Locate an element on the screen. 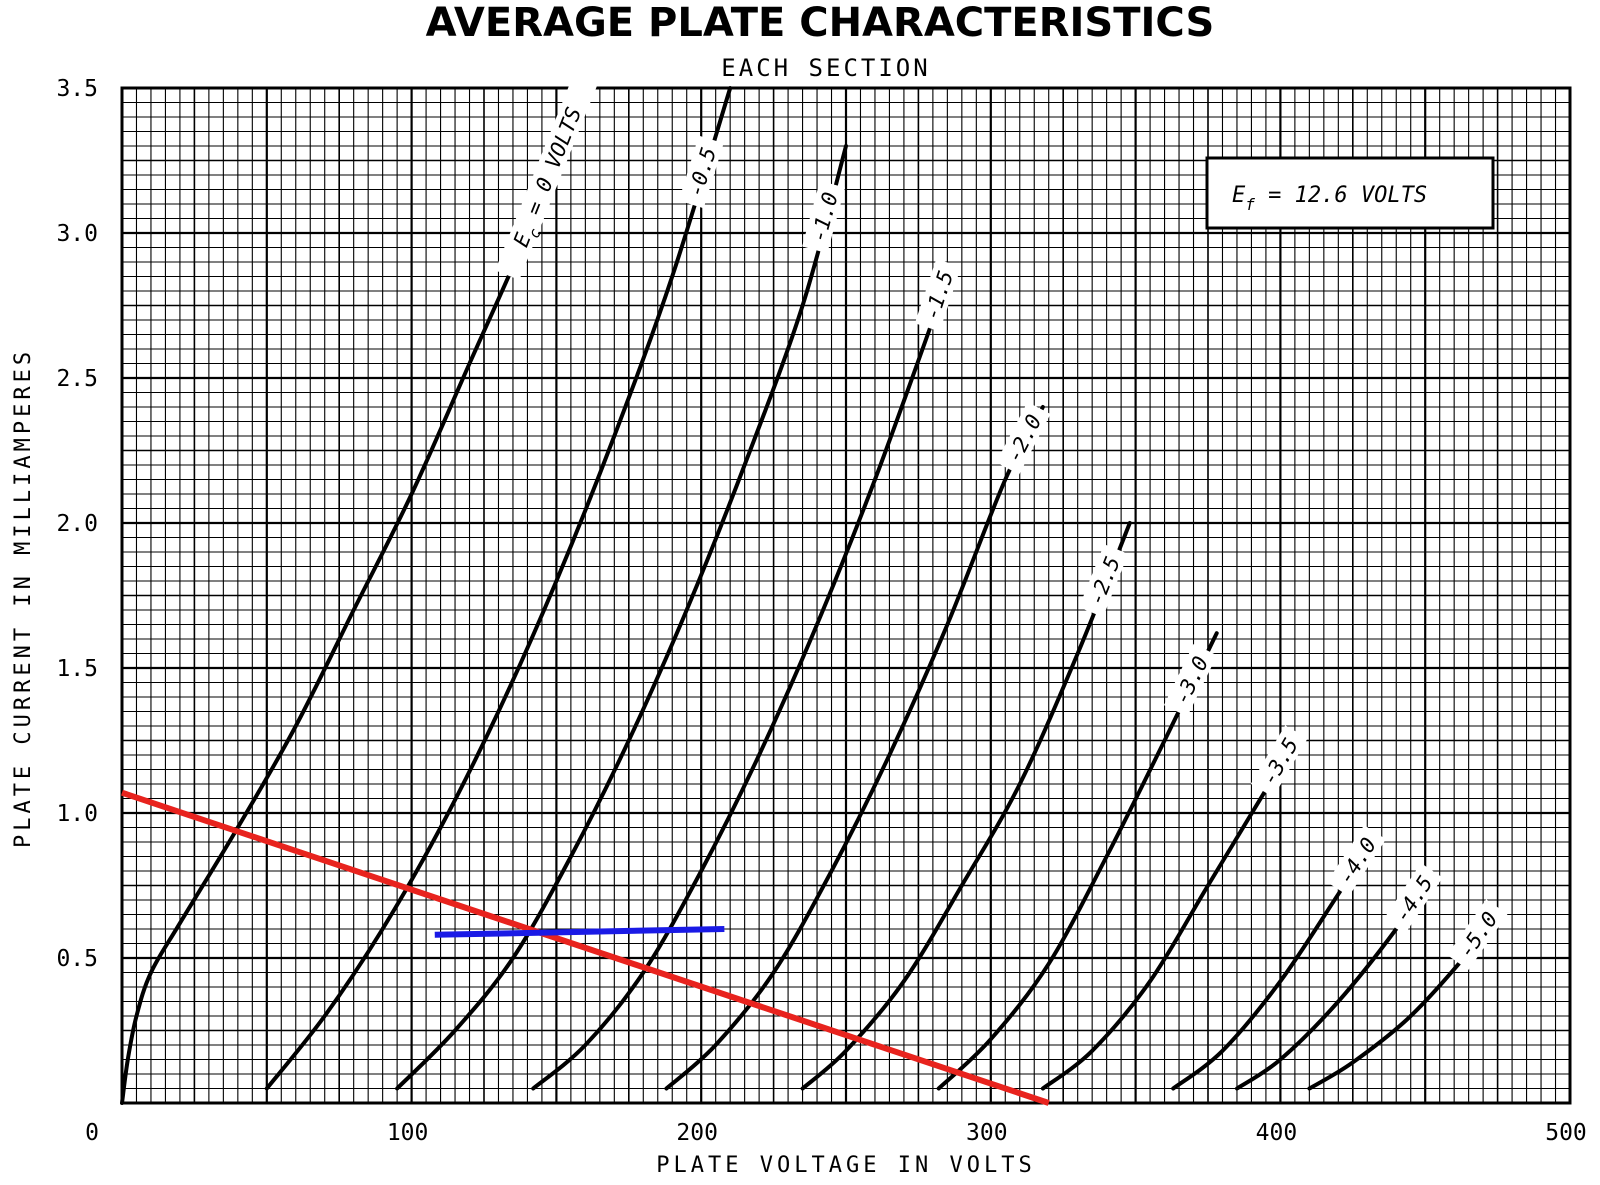 This screenshot has height=1185, width=1600. filament-voltage-box: Ef = 12.6 VOLTS is located at coordinates (1350, 193).